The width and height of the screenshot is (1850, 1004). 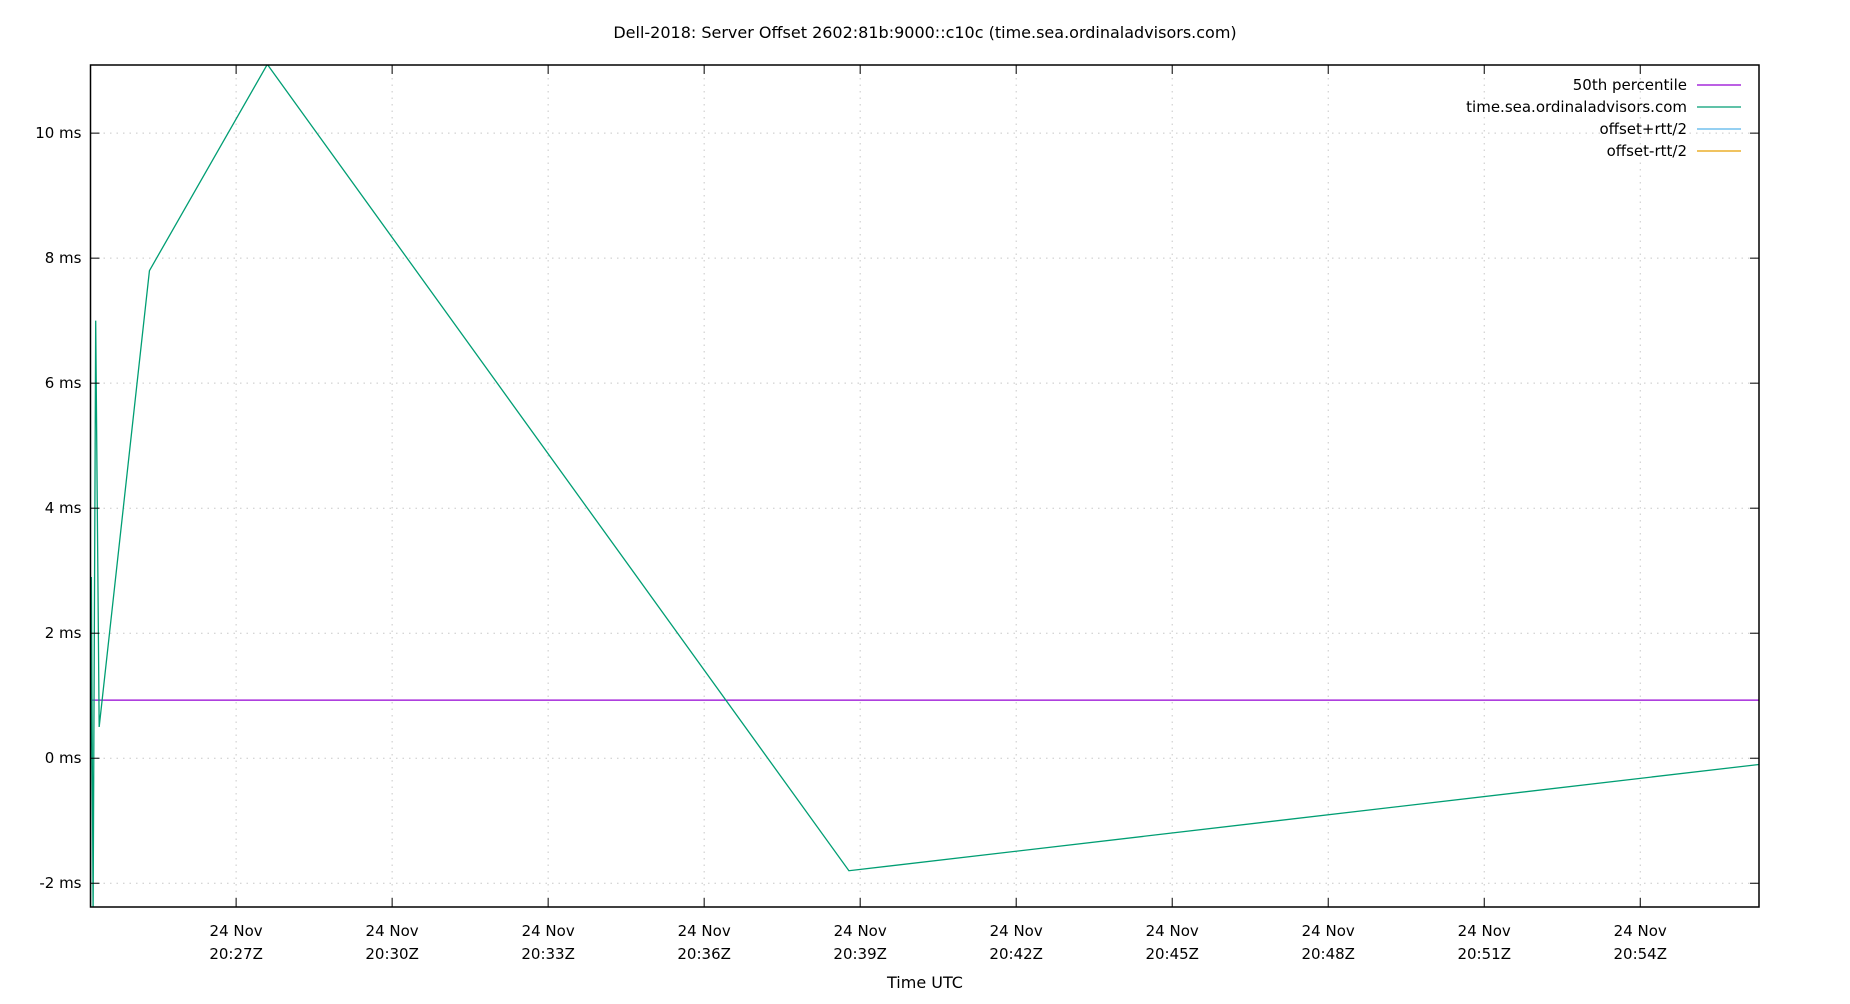 I want to click on y-tick-label: 0 ms, so click(x=63, y=758).